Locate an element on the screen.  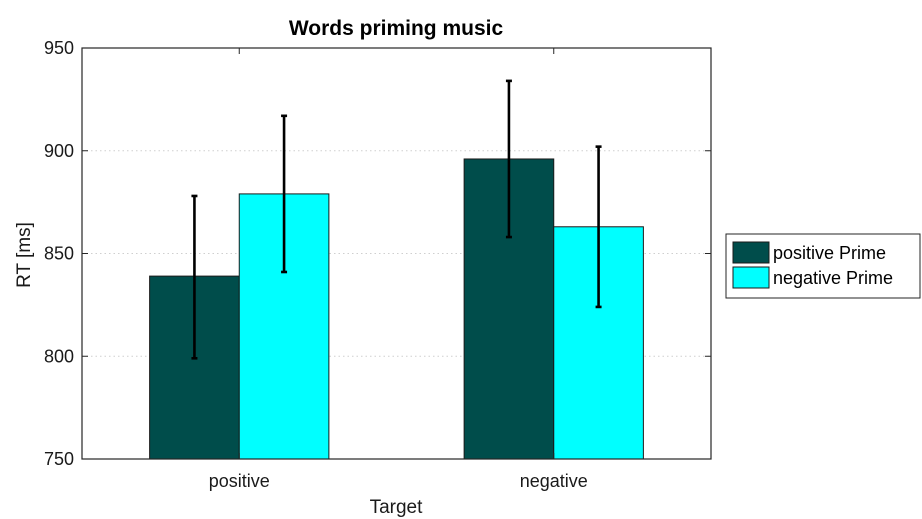
x-tick-label: negative is located at coordinates (554, 481).